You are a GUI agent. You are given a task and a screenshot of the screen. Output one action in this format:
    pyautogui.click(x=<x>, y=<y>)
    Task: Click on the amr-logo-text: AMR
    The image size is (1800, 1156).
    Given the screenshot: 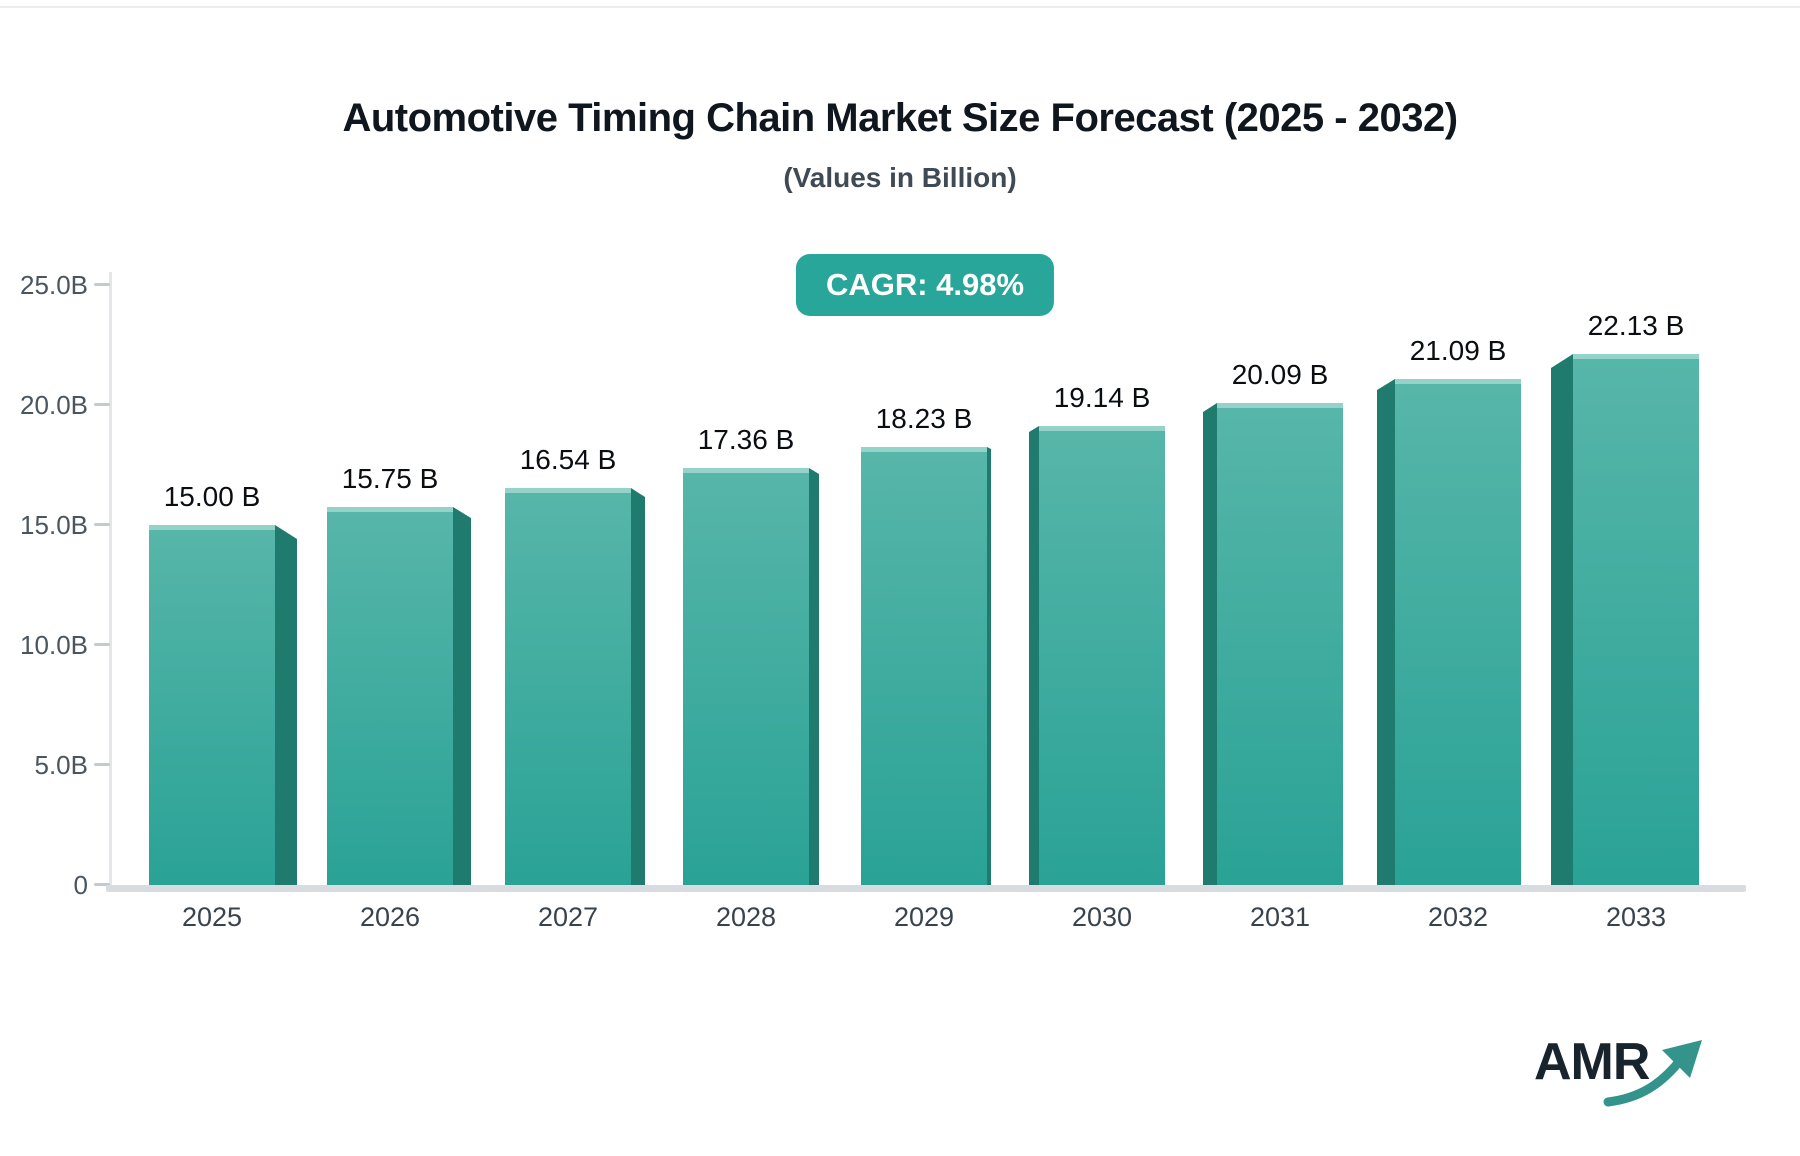 What is the action you would take?
    pyautogui.click(x=1592, y=1062)
    